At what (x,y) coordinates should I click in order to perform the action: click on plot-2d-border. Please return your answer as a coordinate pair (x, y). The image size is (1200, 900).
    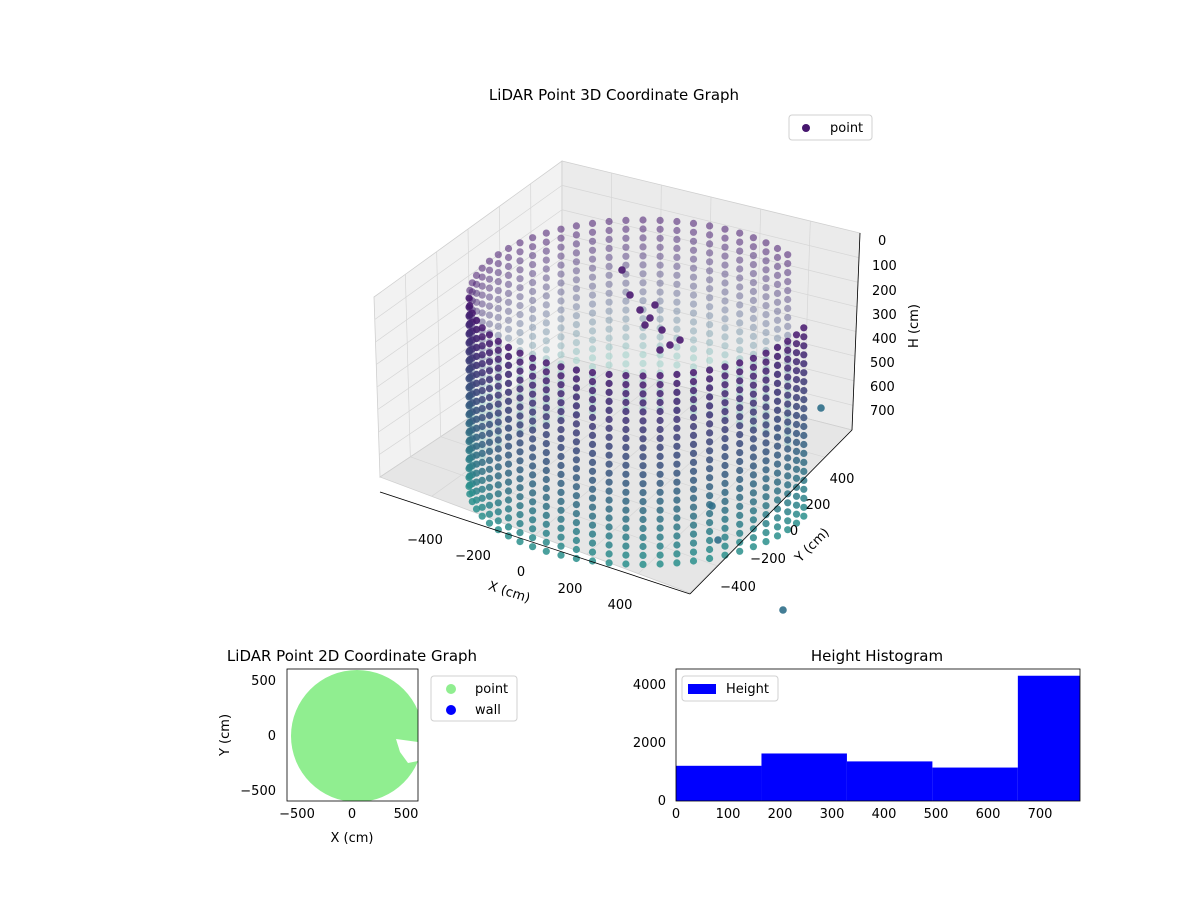
    Looking at the image, I should click on (352, 735).